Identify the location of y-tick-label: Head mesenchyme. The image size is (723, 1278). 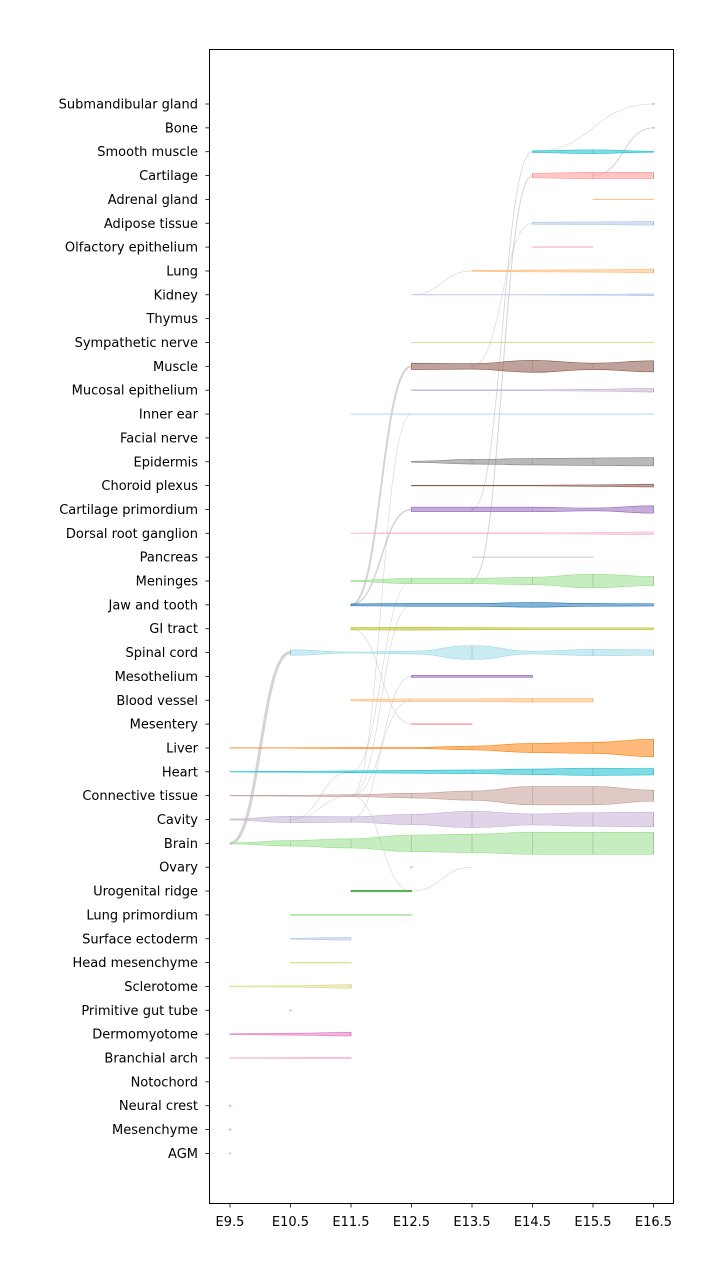
(135, 963).